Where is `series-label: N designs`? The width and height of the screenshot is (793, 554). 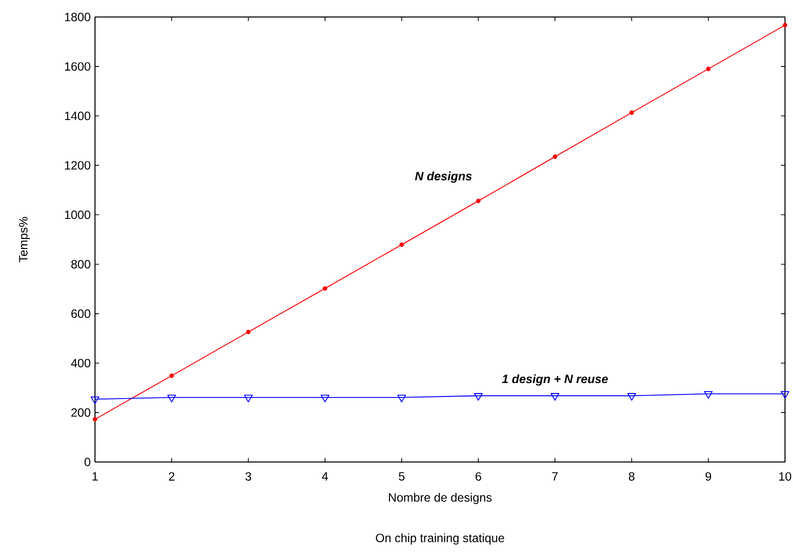
series-label: N designs is located at coordinates (443, 177).